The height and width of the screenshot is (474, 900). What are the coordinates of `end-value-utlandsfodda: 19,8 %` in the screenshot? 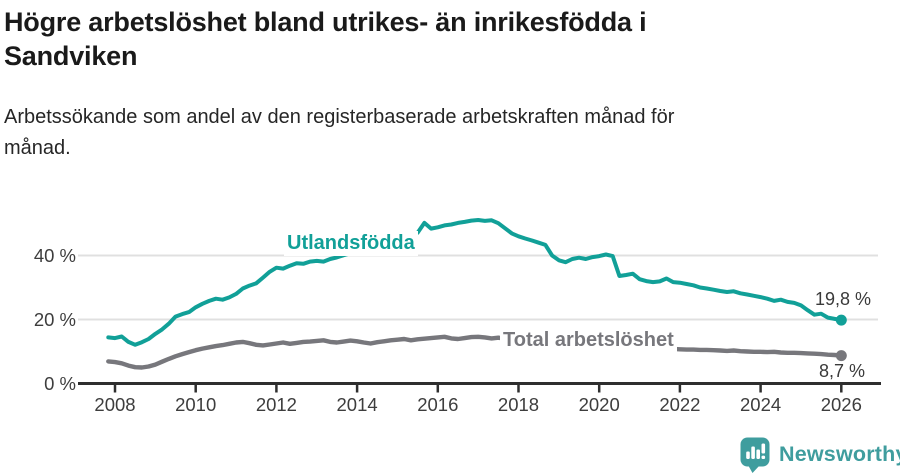 It's located at (843, 299).